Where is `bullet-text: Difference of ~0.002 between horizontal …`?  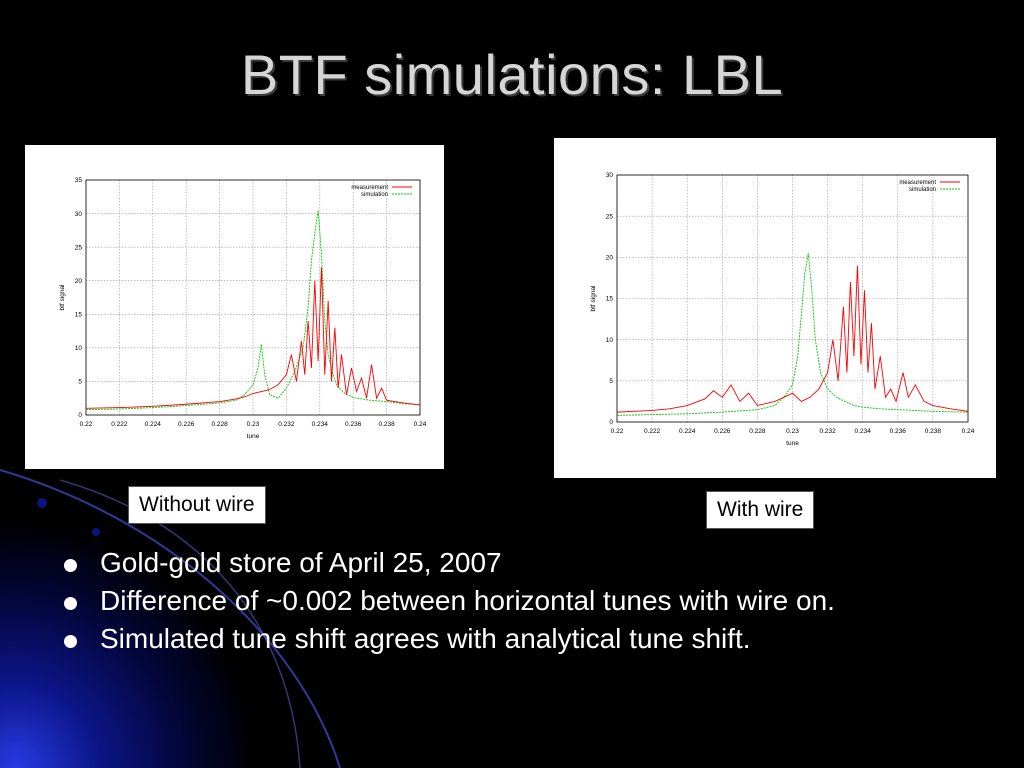 bullet-text: Difference of ~0.002 between horizontal … is located at coordinates (467, 600).